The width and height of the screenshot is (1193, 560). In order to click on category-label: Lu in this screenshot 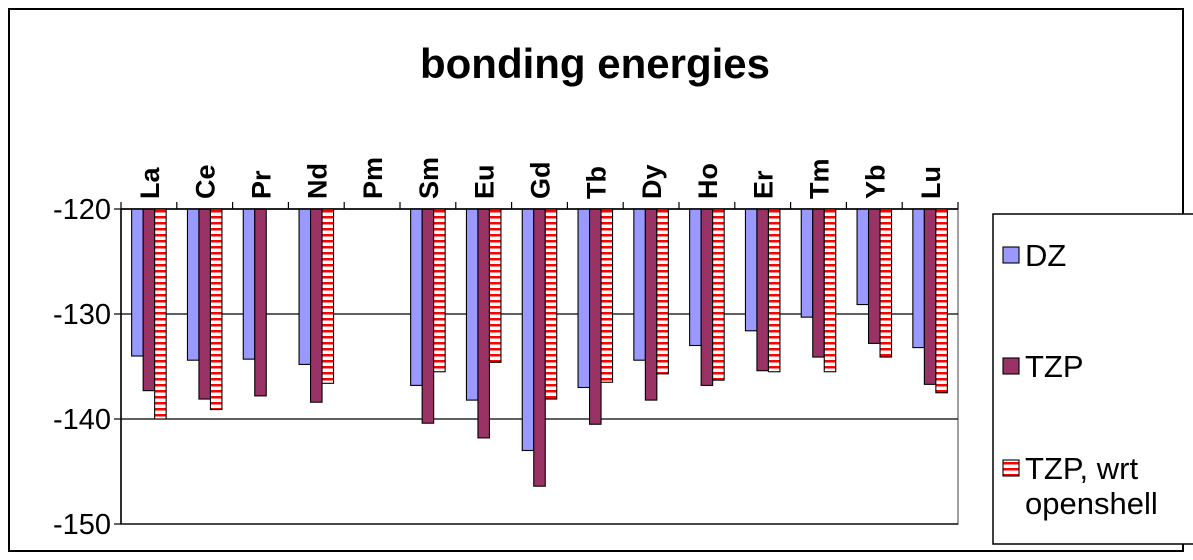, I will do `click(931, 182)`.